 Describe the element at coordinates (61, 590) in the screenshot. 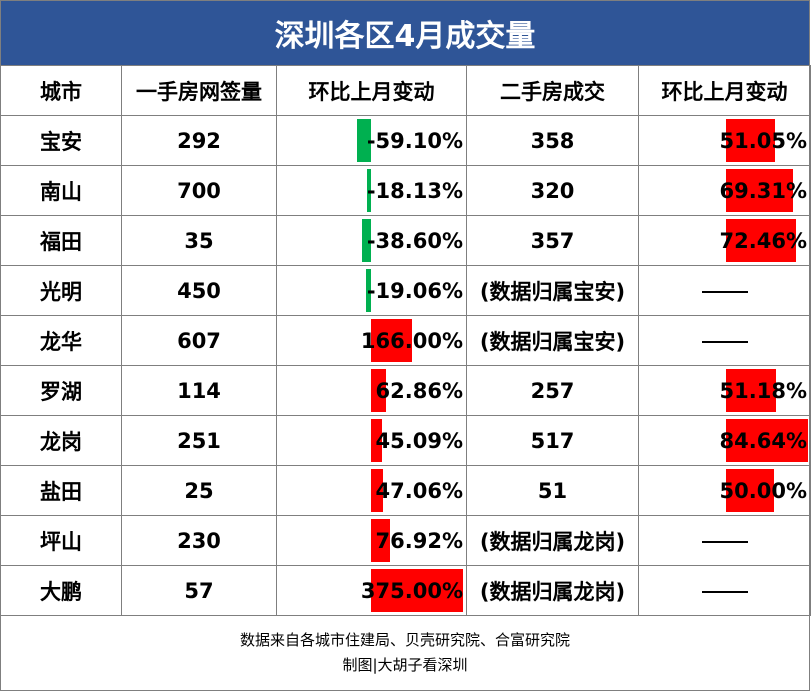

I see `cell-city: 大鹏` at that location.